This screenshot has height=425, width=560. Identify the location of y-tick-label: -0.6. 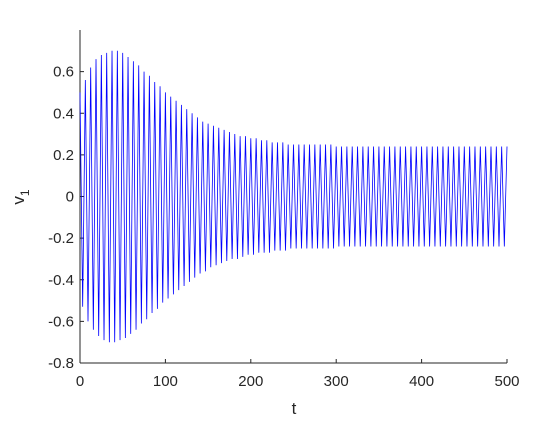
(61, 321).